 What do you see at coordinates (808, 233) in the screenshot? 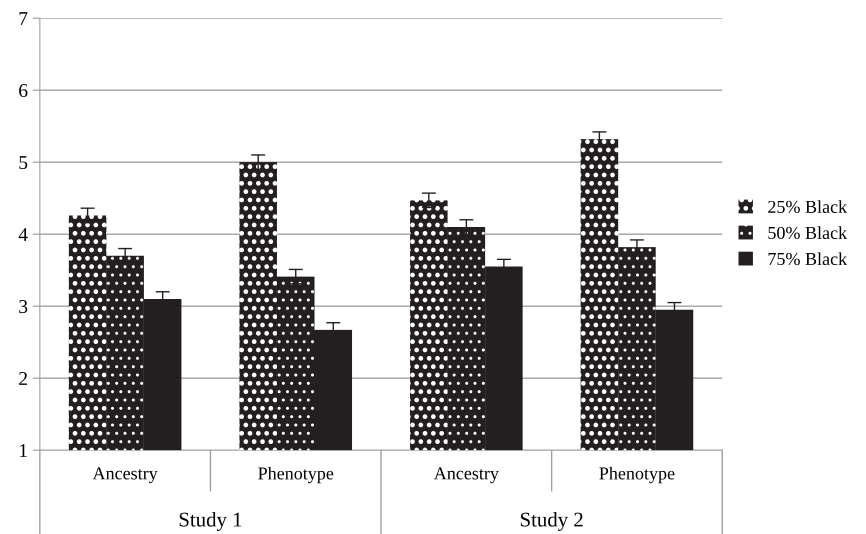
I see `legend-label: 50% Black` at bounding box center [808, 233].